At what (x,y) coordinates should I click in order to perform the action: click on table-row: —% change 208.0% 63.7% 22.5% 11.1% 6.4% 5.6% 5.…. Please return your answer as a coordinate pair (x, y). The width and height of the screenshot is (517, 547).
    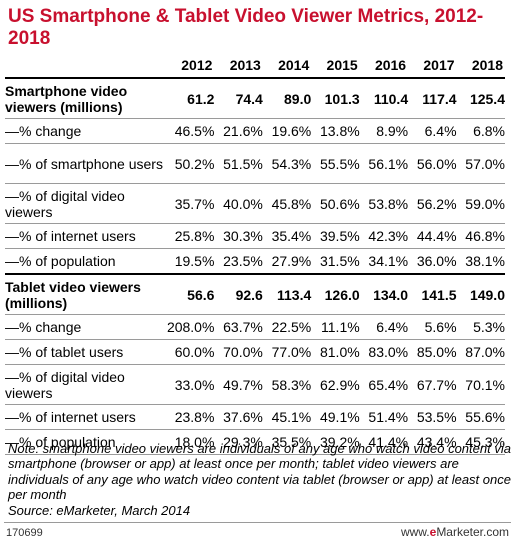
    Looking at the image, I should click on (255, 327).